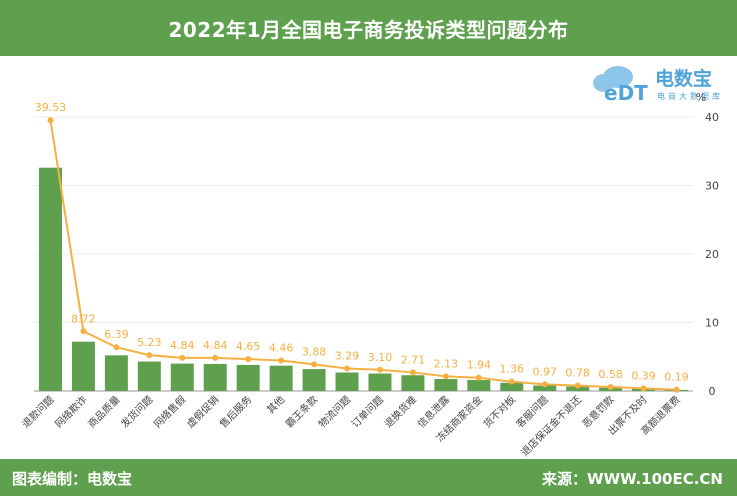  Describe the element at coordinates (643, 375) in the screenshot. I see `data-label: 0.39` at that location.